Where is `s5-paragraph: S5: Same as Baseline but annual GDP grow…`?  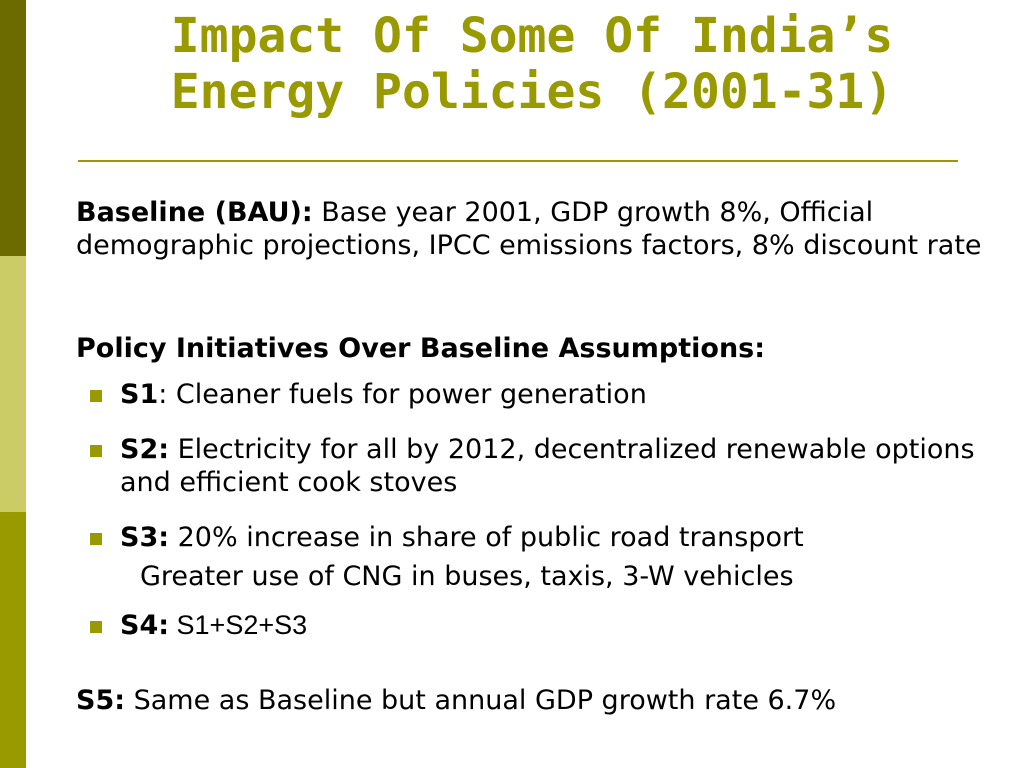
s5-paragraph: S5: Same as Baseline but annual GDP grow… is located at coordinates (456, 700).